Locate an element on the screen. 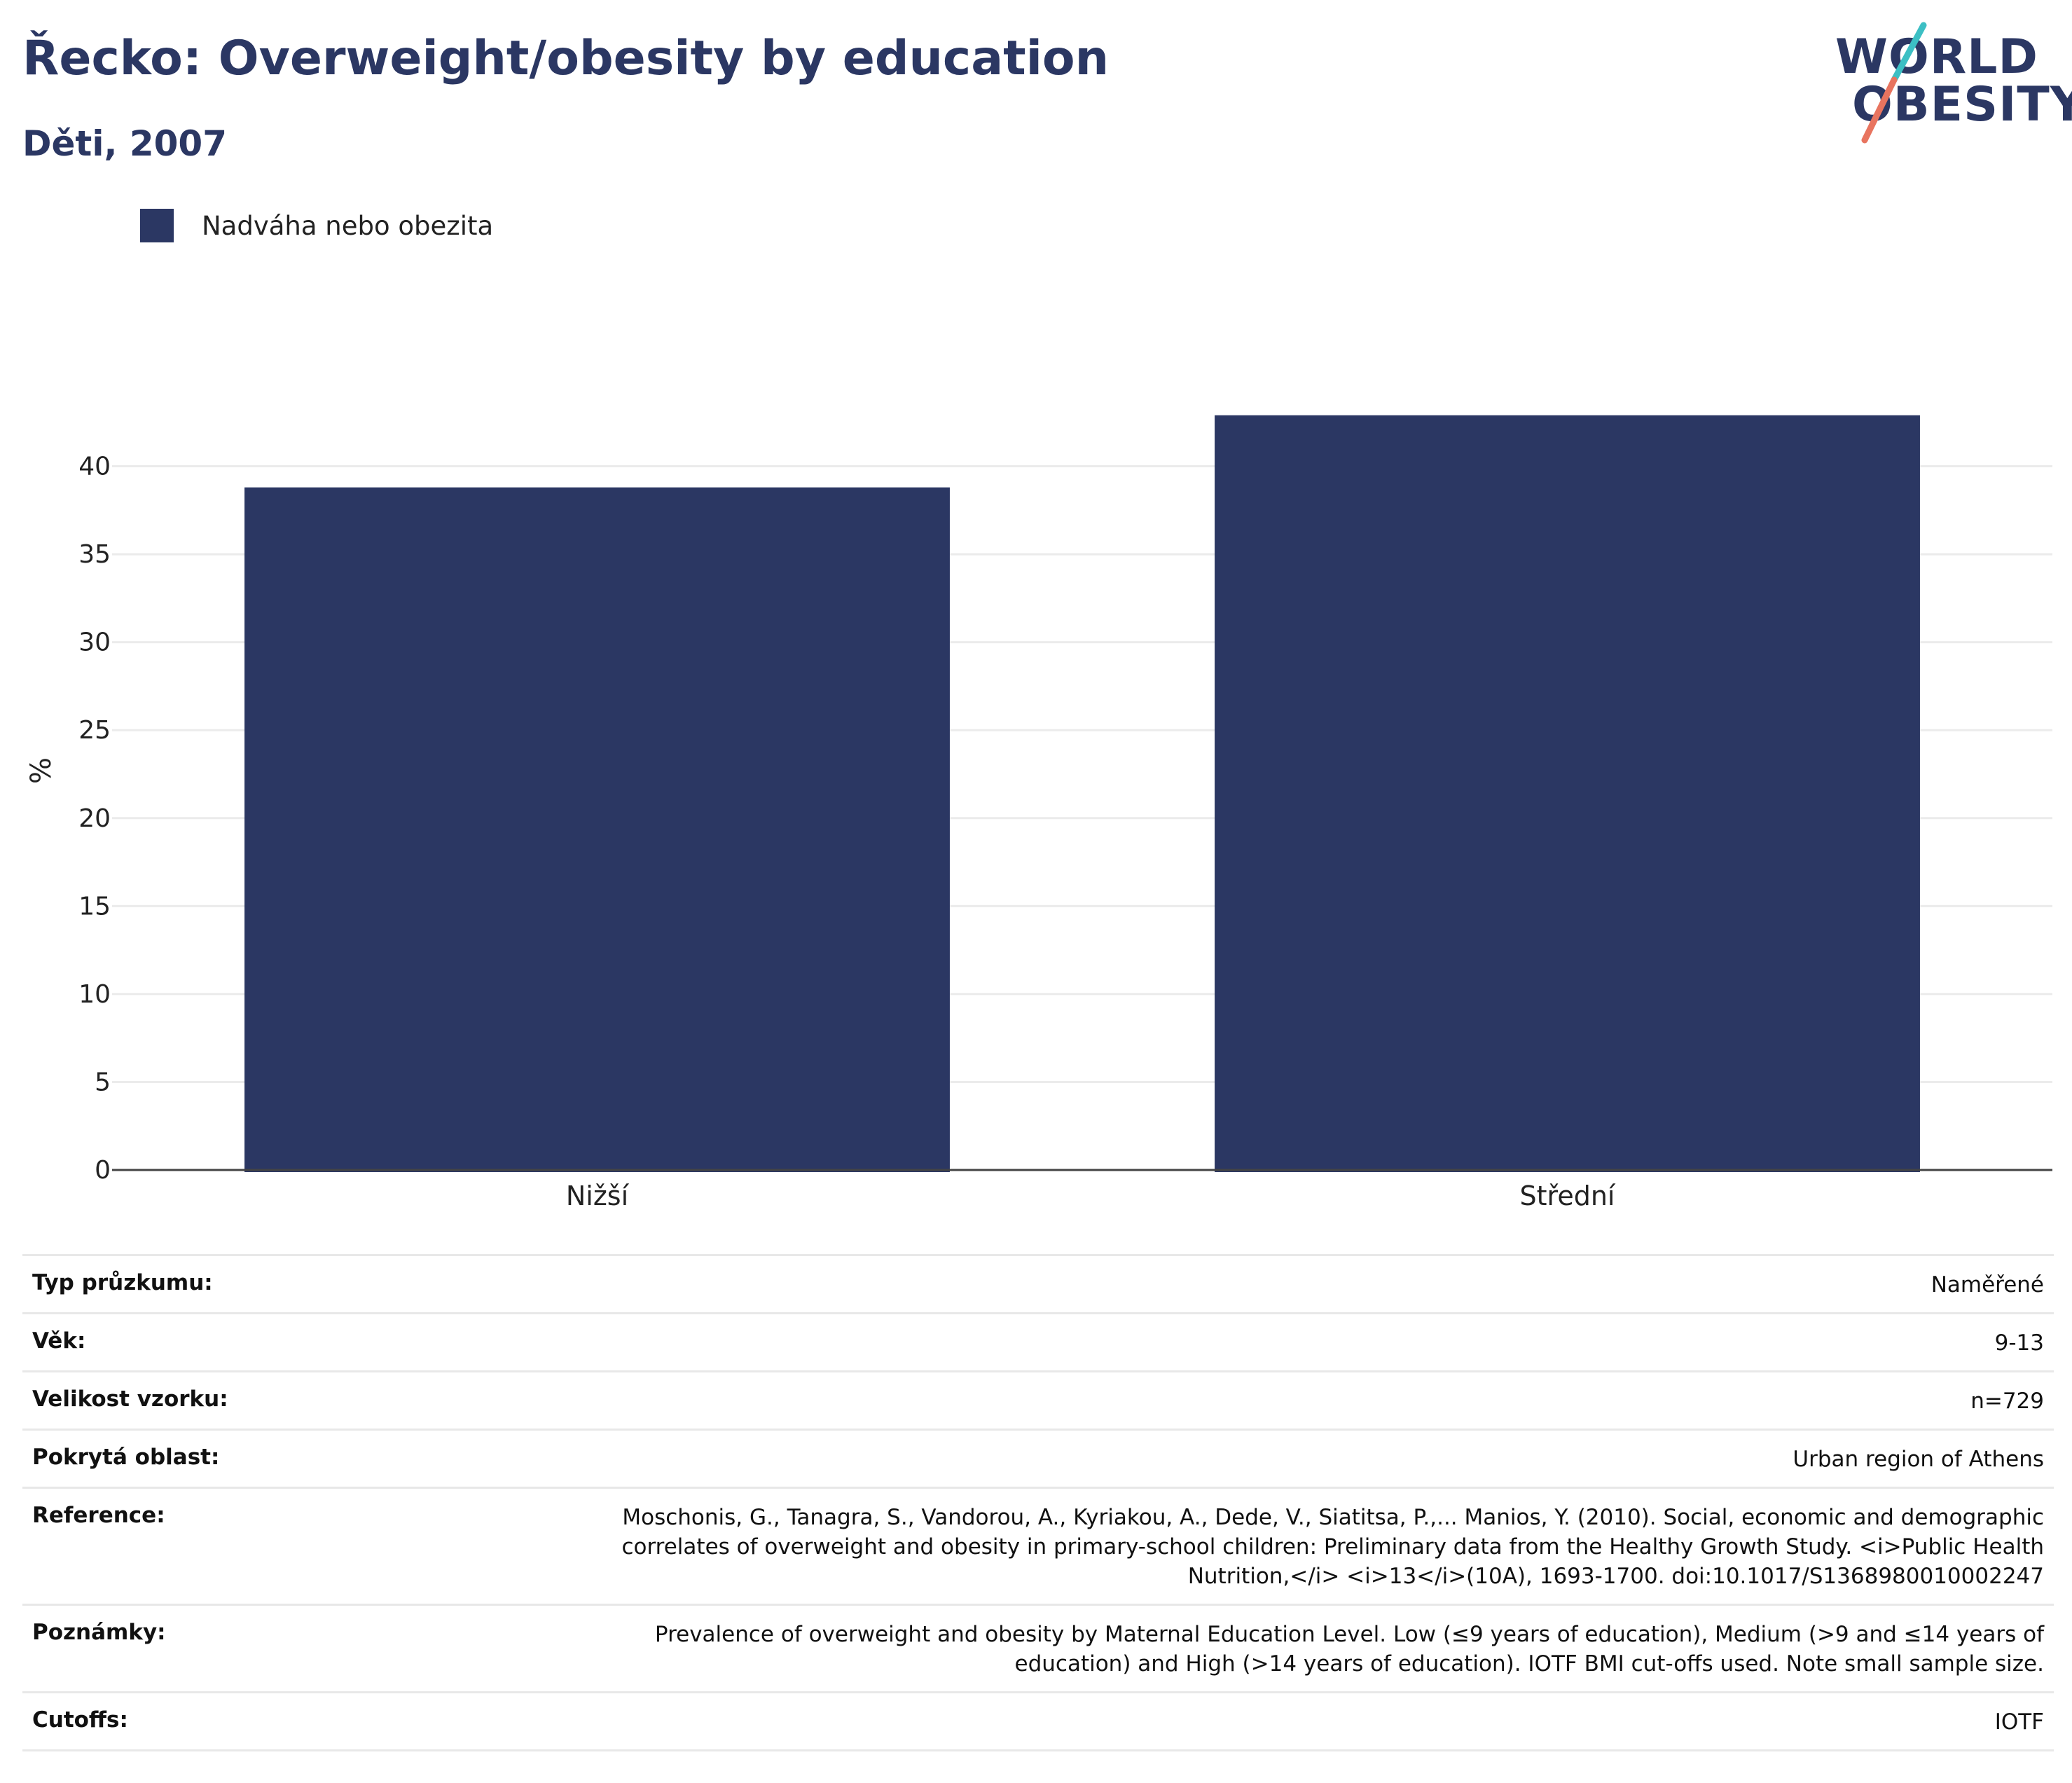 The image size is (2072, 1783). y-tick-label: 30 is located at coordinates (95, 642).